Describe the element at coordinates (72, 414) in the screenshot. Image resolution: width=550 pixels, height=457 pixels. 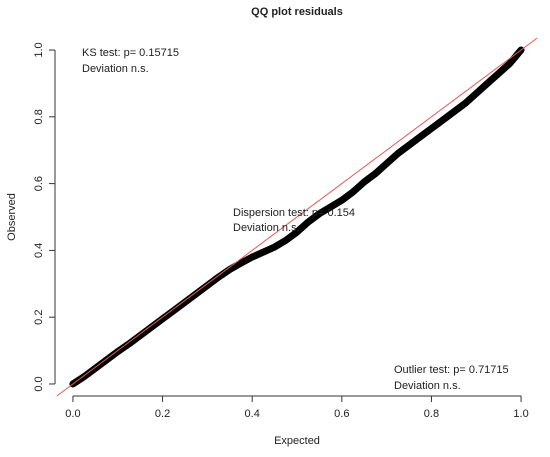
I see `x-tick-label: 0.0` at that location.